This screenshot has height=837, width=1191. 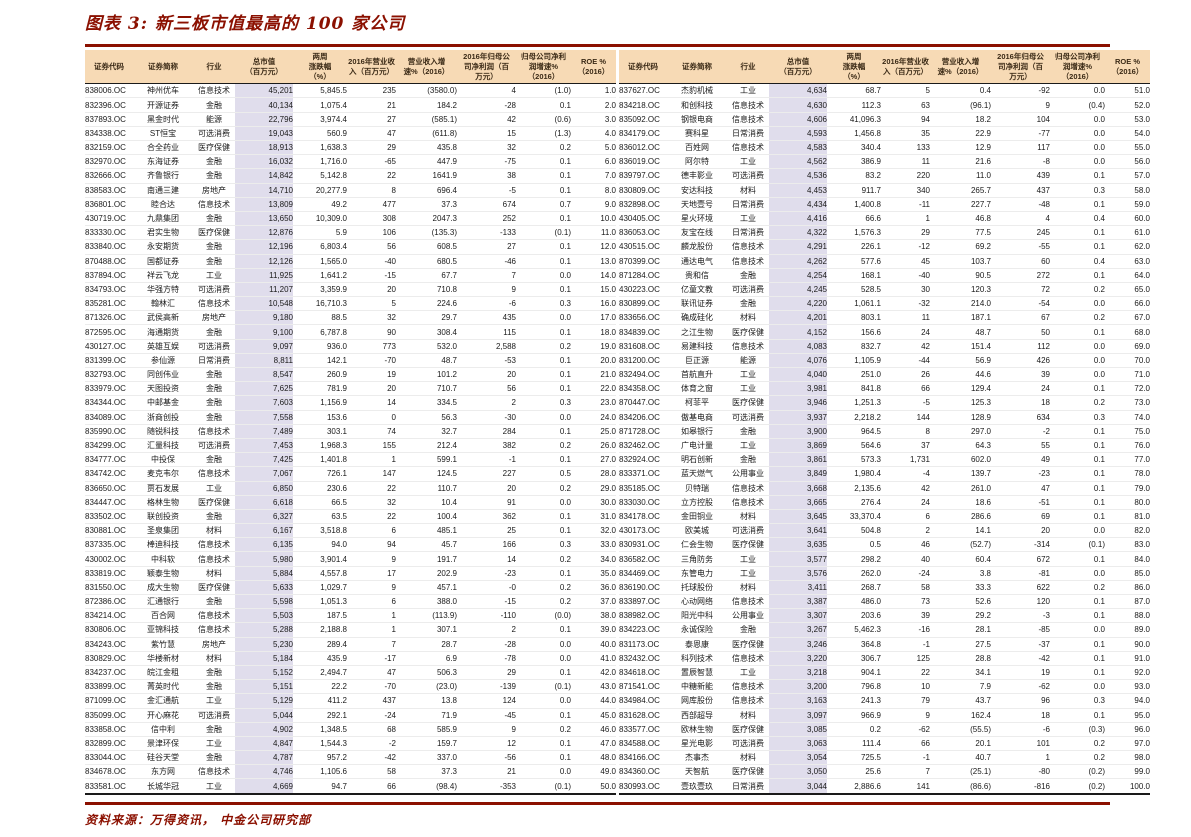 What do you see at coordinates (109, 346) in the screenshot?
I see `cell-ticker: 430127.OC` at bounding box center [109, 346].